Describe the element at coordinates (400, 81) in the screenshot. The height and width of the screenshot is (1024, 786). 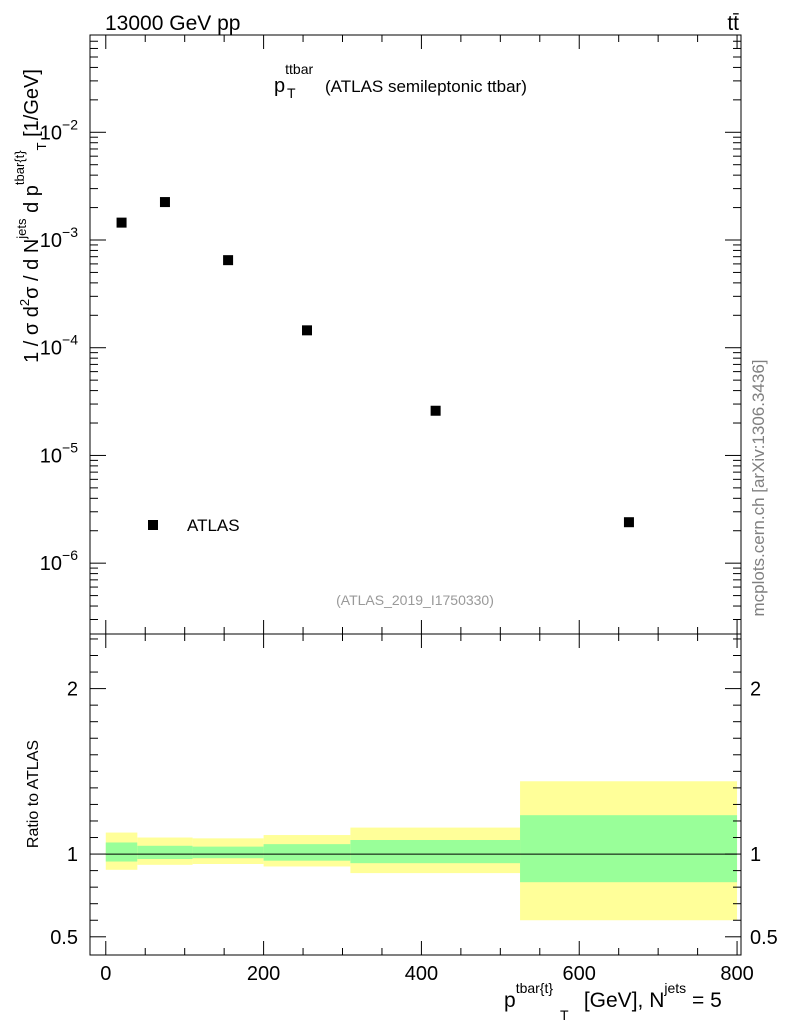
I see `plot-title: pttbar T (ATLAS semileptonic ttbar)` at that location.